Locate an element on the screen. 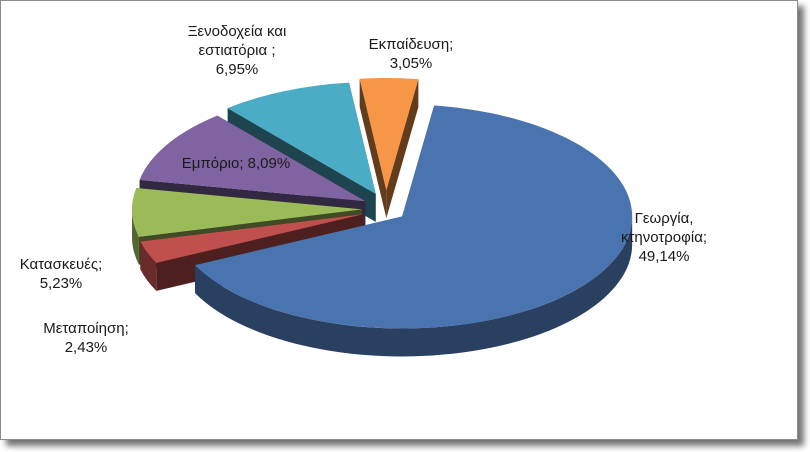 This screenshot has height=452, width=810. slice-label-line: Γεωργία, is located at coordinates (664, 218).